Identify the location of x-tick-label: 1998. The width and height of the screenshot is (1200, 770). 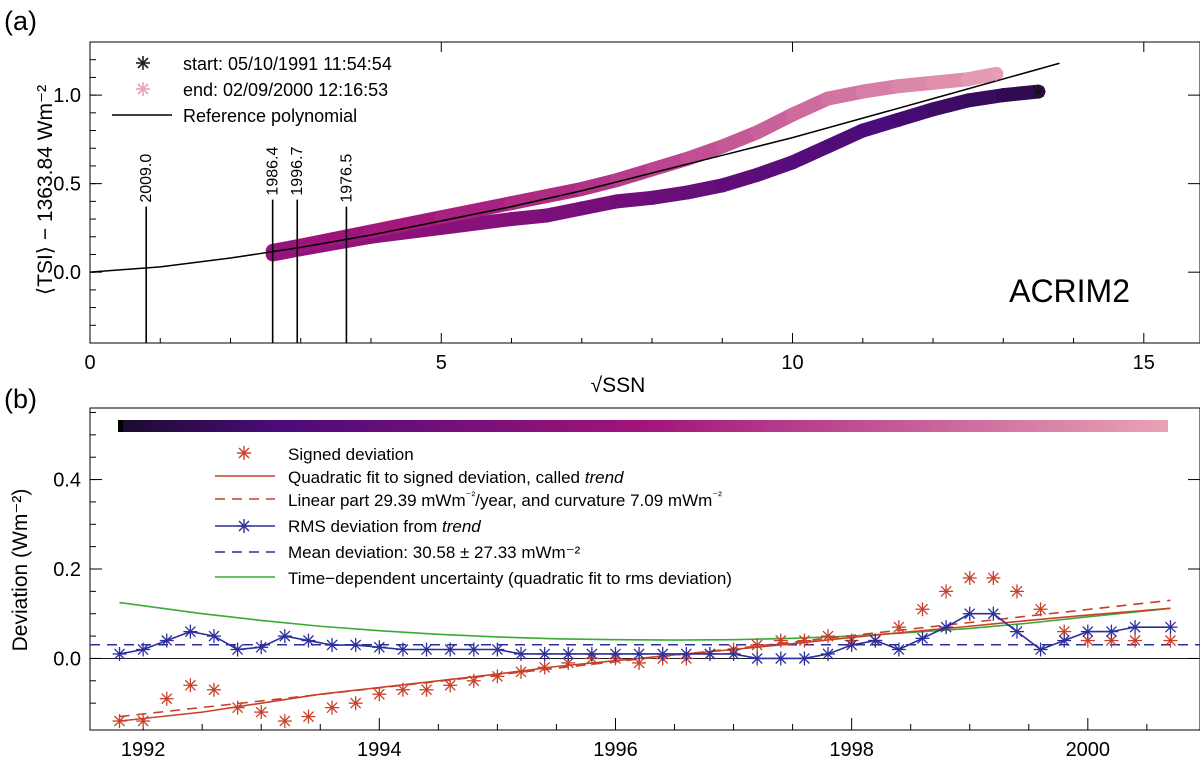
(851, 750).